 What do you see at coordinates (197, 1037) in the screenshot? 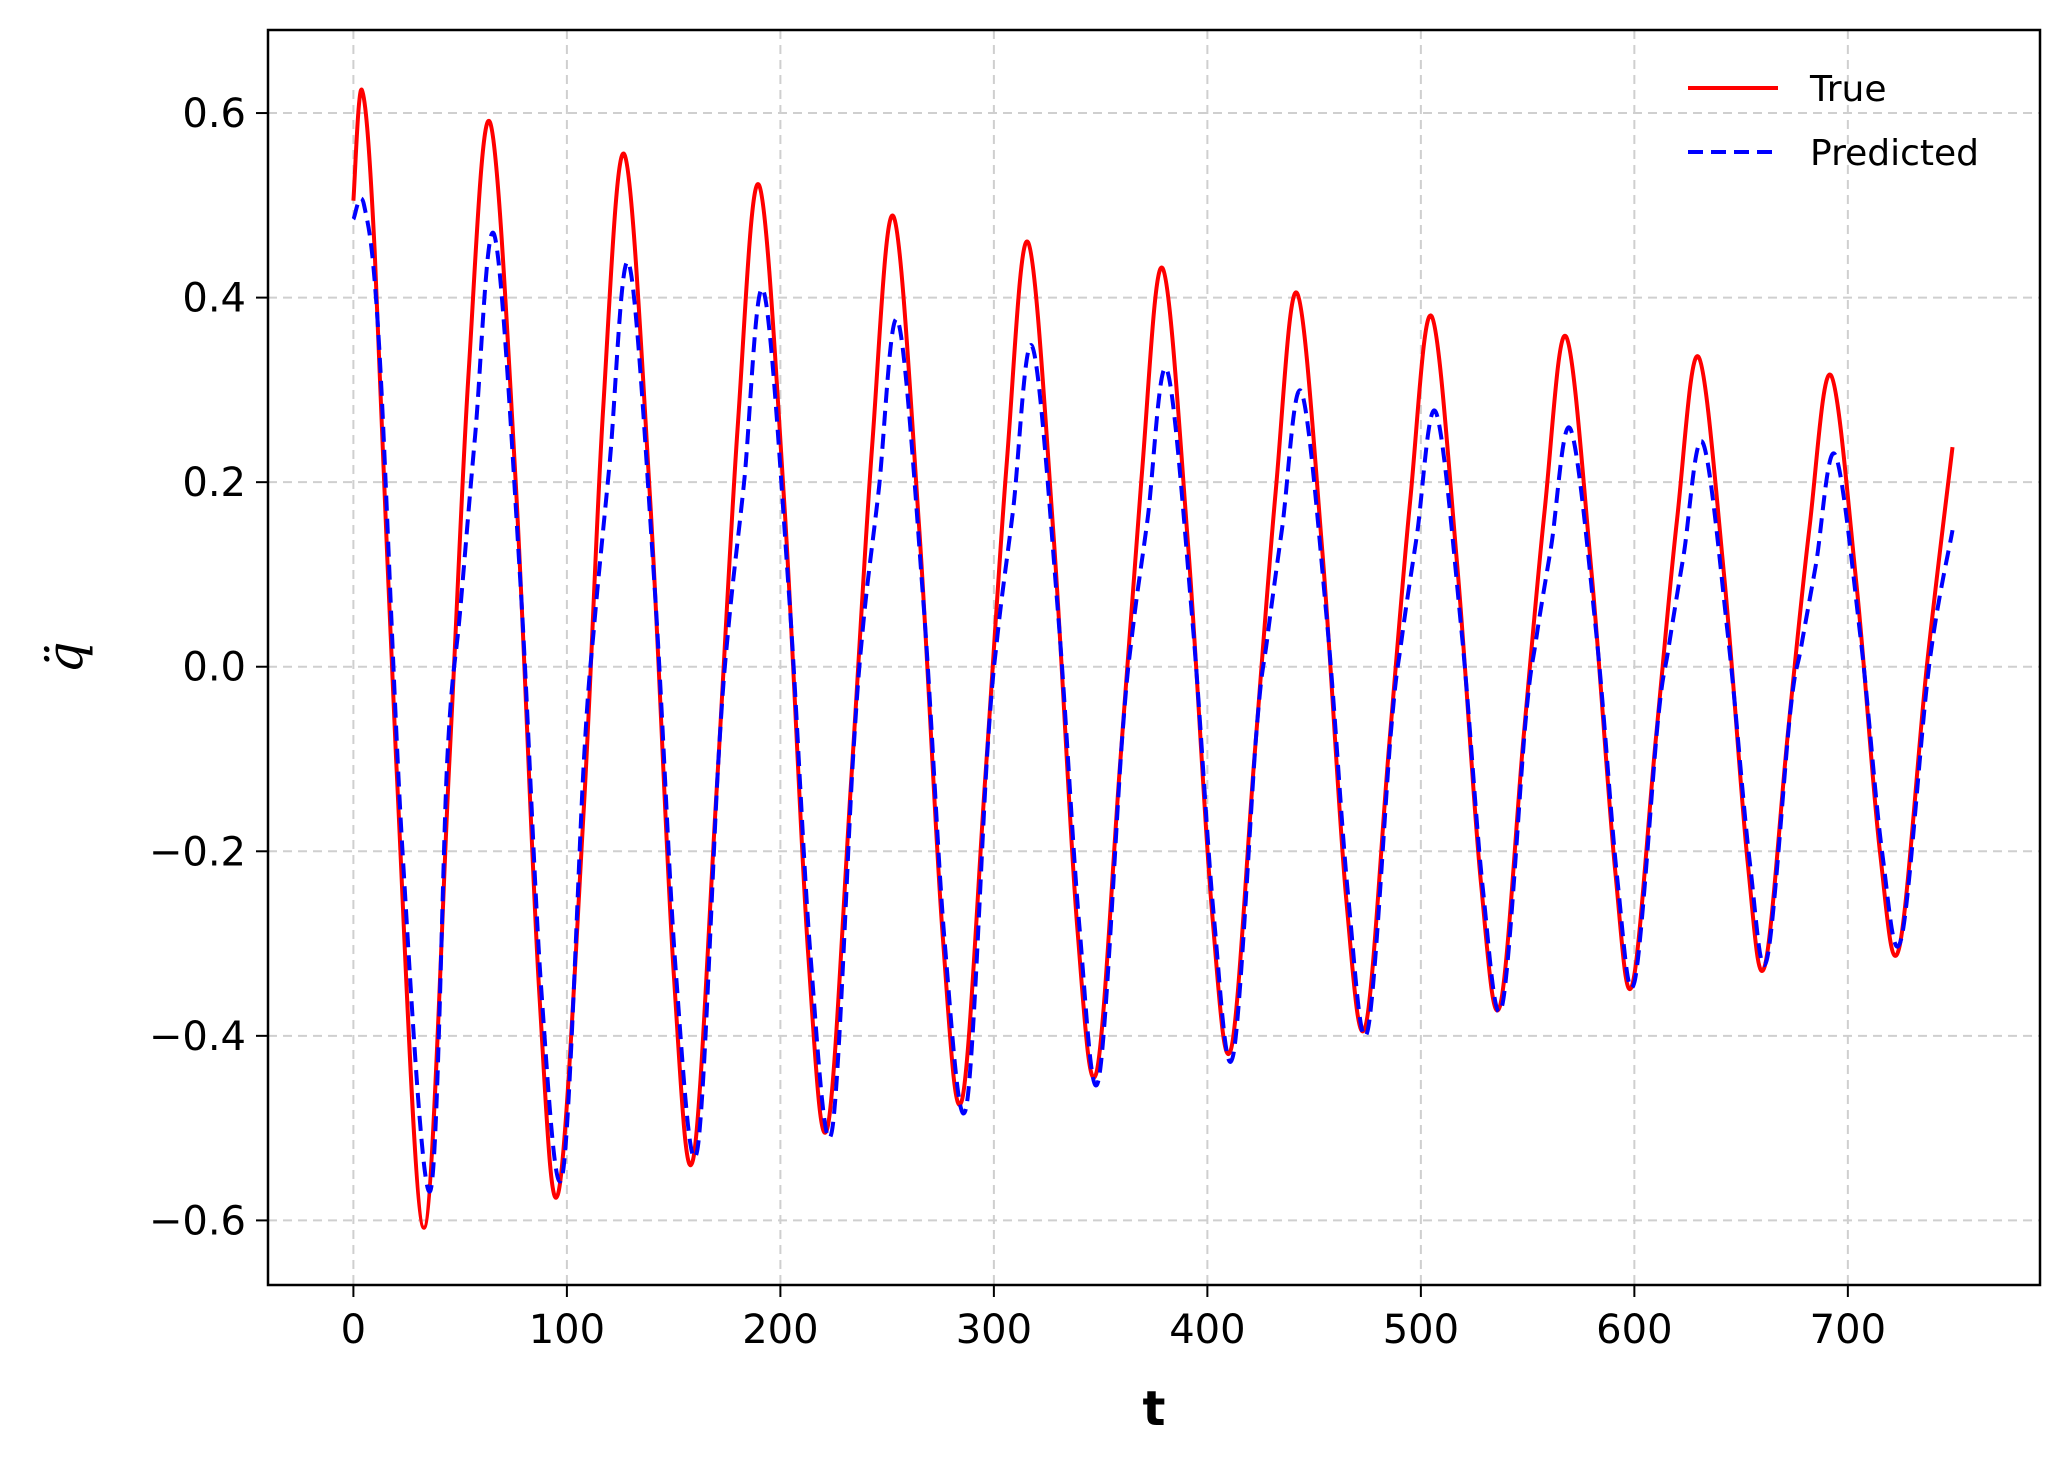
I see `y-tick-label: −0.4` at bounding box center [197, 1037].